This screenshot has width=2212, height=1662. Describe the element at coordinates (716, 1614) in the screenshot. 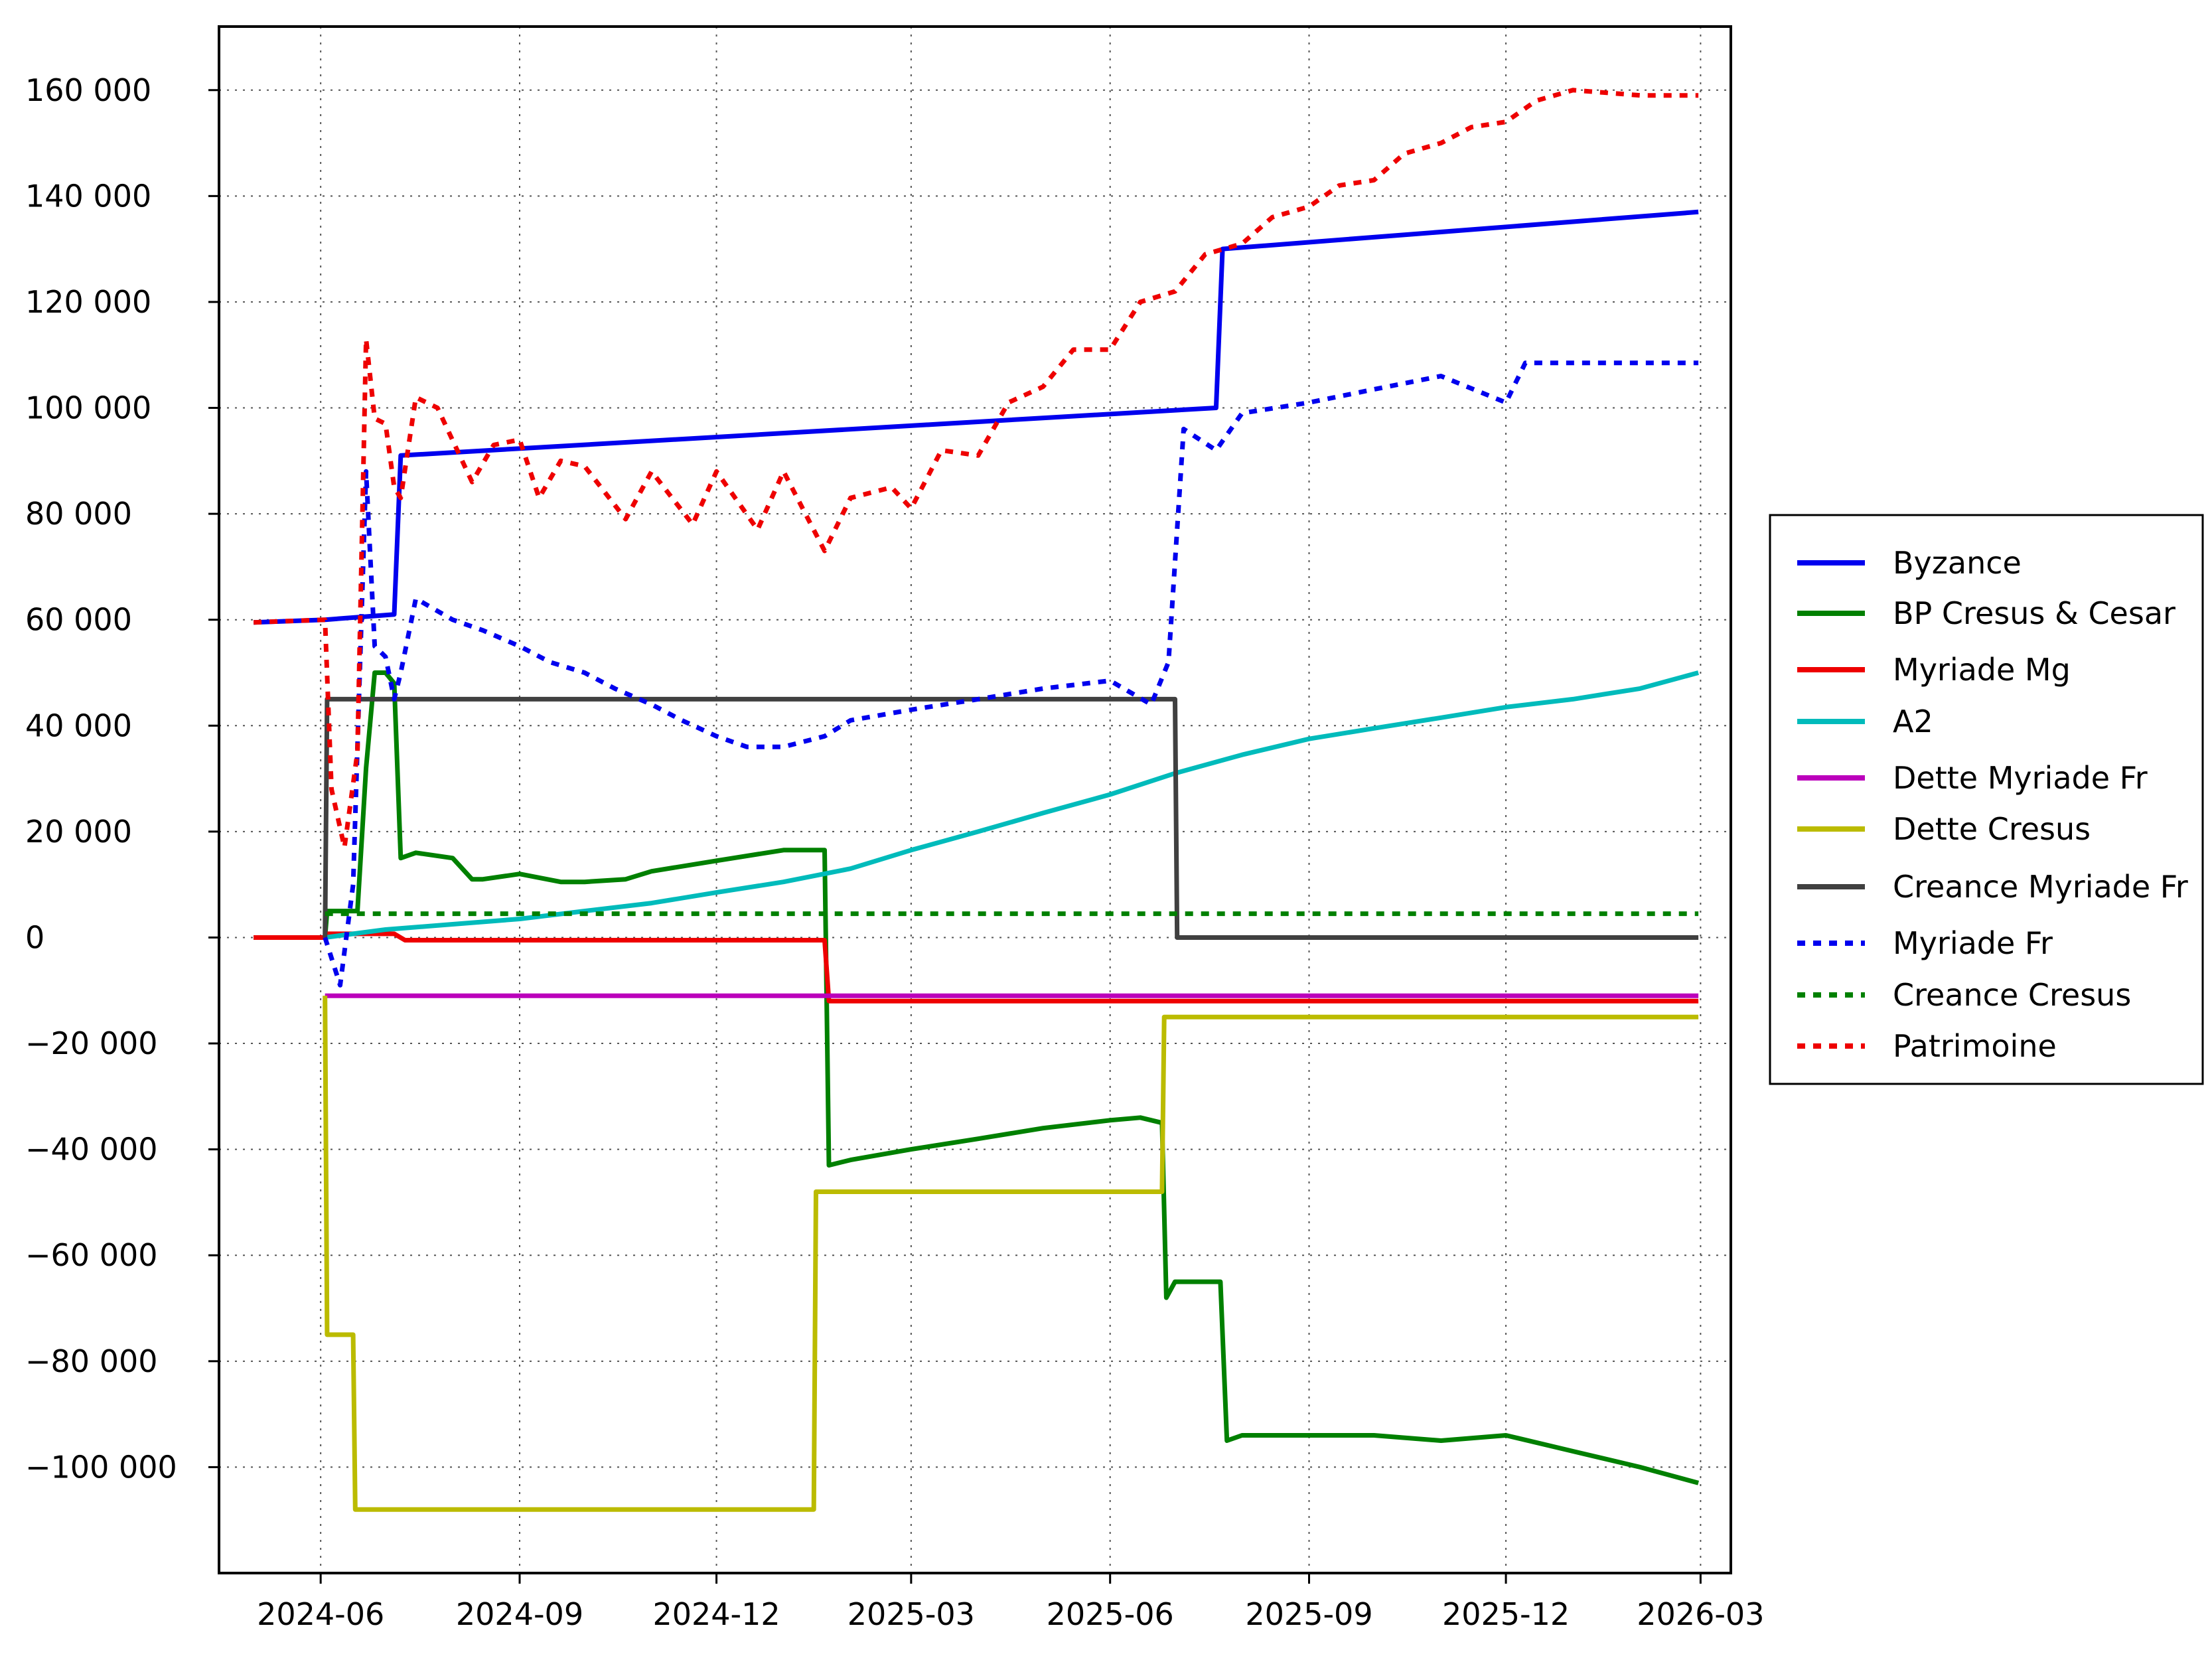

I see `x-tick-label: 2024-12` at that location.